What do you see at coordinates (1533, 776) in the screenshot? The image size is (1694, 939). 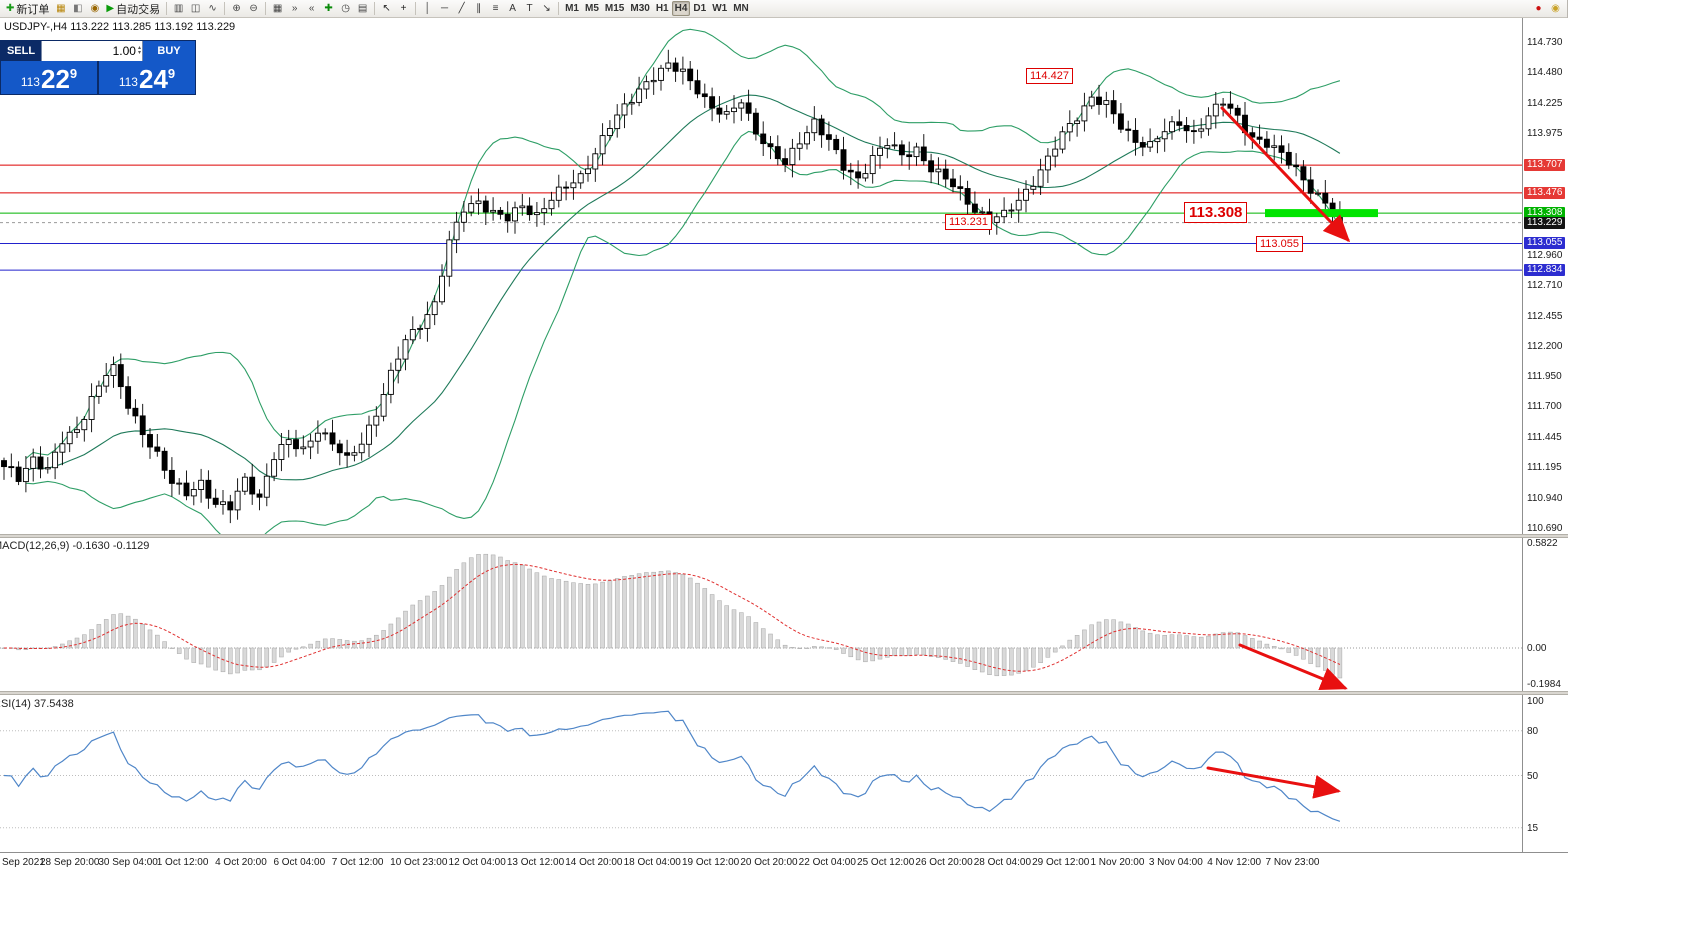 I see `rsi-axis-label: 50` at bounding box center [1533, 776].